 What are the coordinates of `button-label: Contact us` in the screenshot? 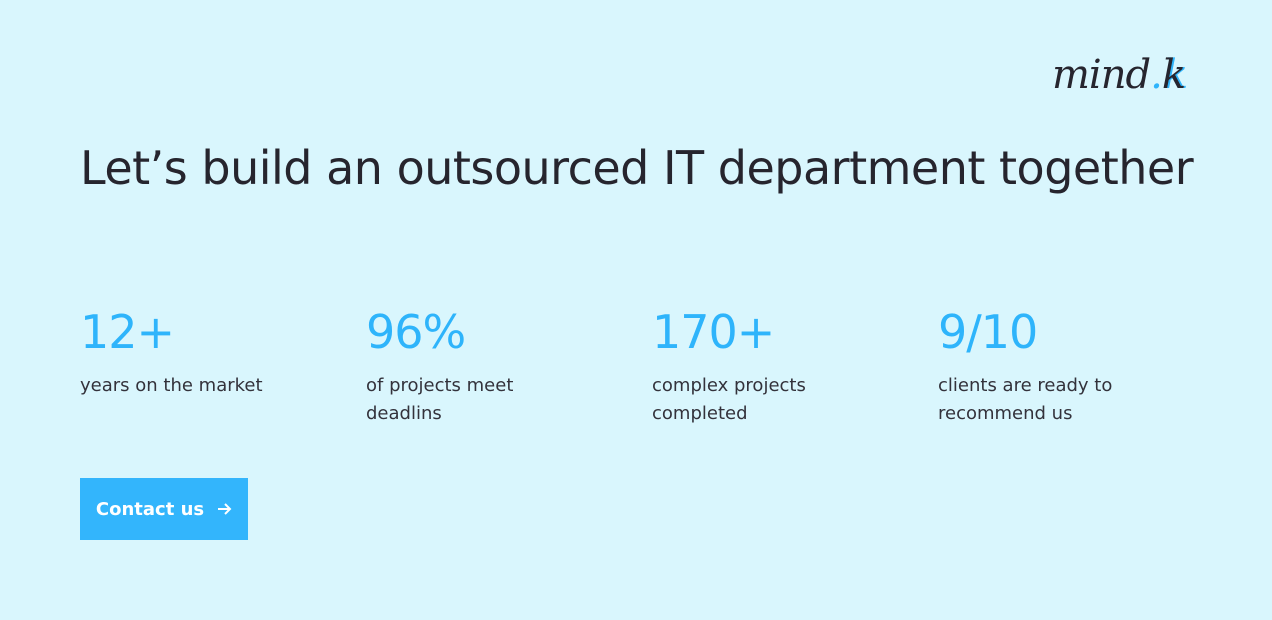 It's located at (150, 509).